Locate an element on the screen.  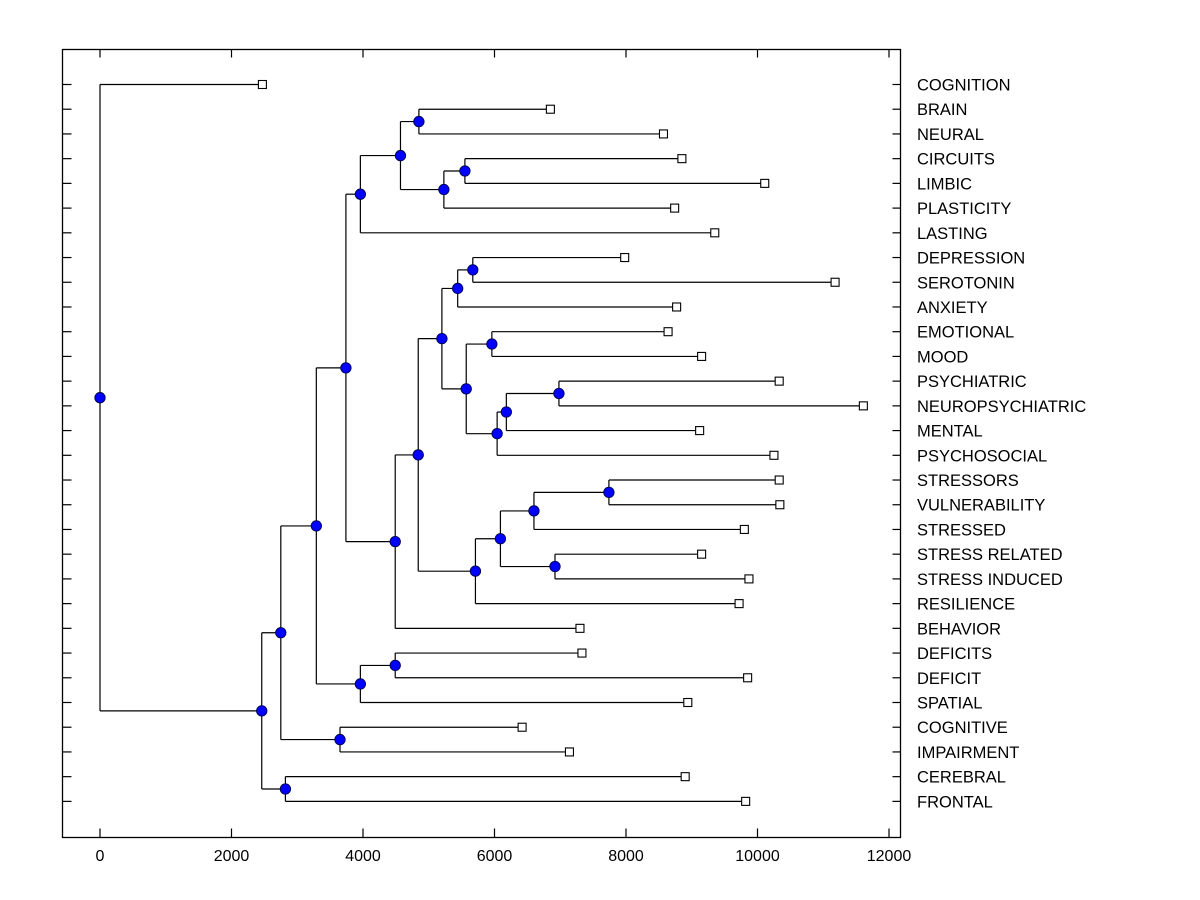
leaf-label: CIRCUITS is located at coordinates (956, 160).